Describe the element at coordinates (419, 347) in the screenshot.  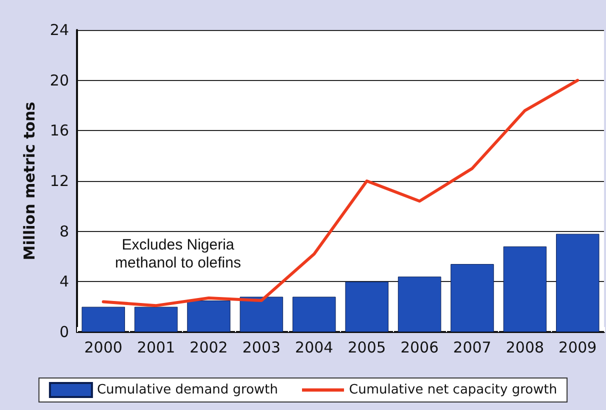
I see `x-tick-label: 2006` at that location.